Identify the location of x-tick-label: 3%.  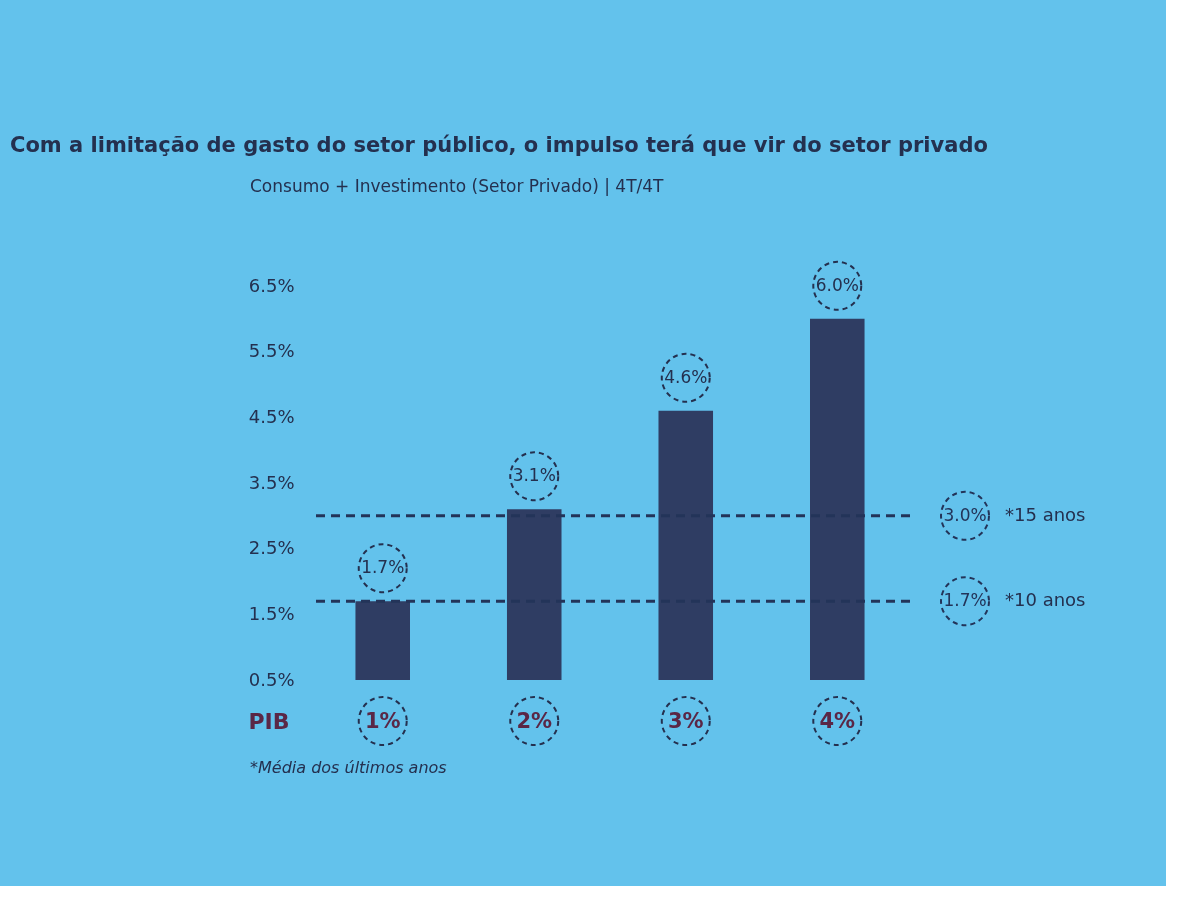
(685, 720).